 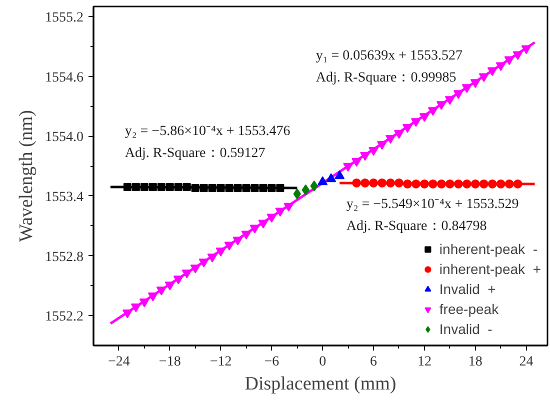 I want to click on x-tick-label: 6, so click(x=374, y=362).